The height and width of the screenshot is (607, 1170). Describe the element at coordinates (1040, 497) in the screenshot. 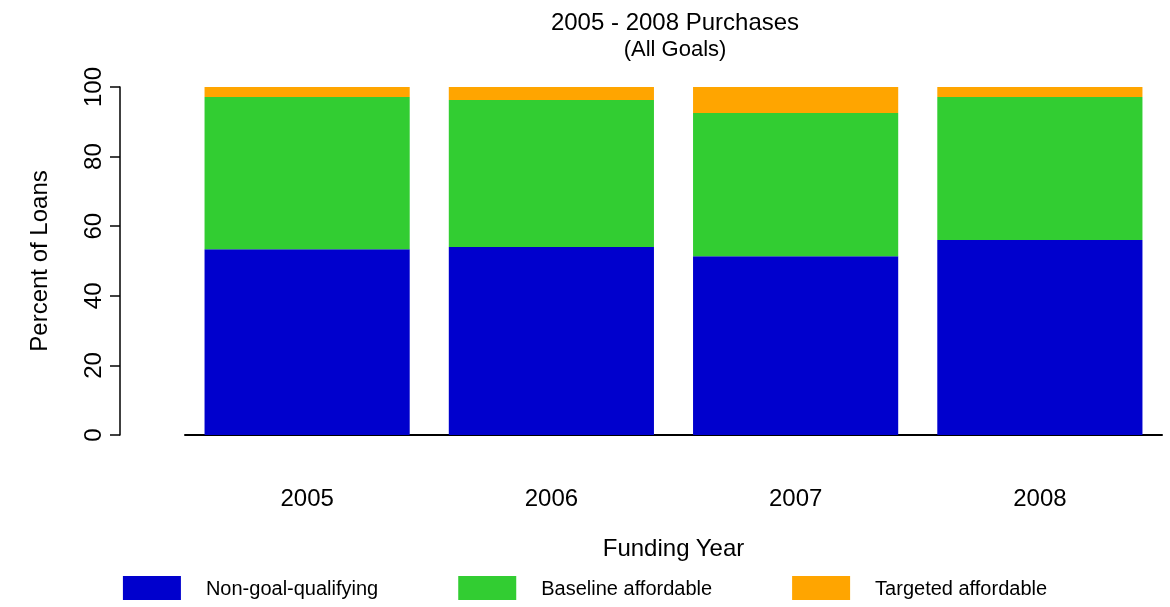

I see `x-tick-label: 2008` at that location.